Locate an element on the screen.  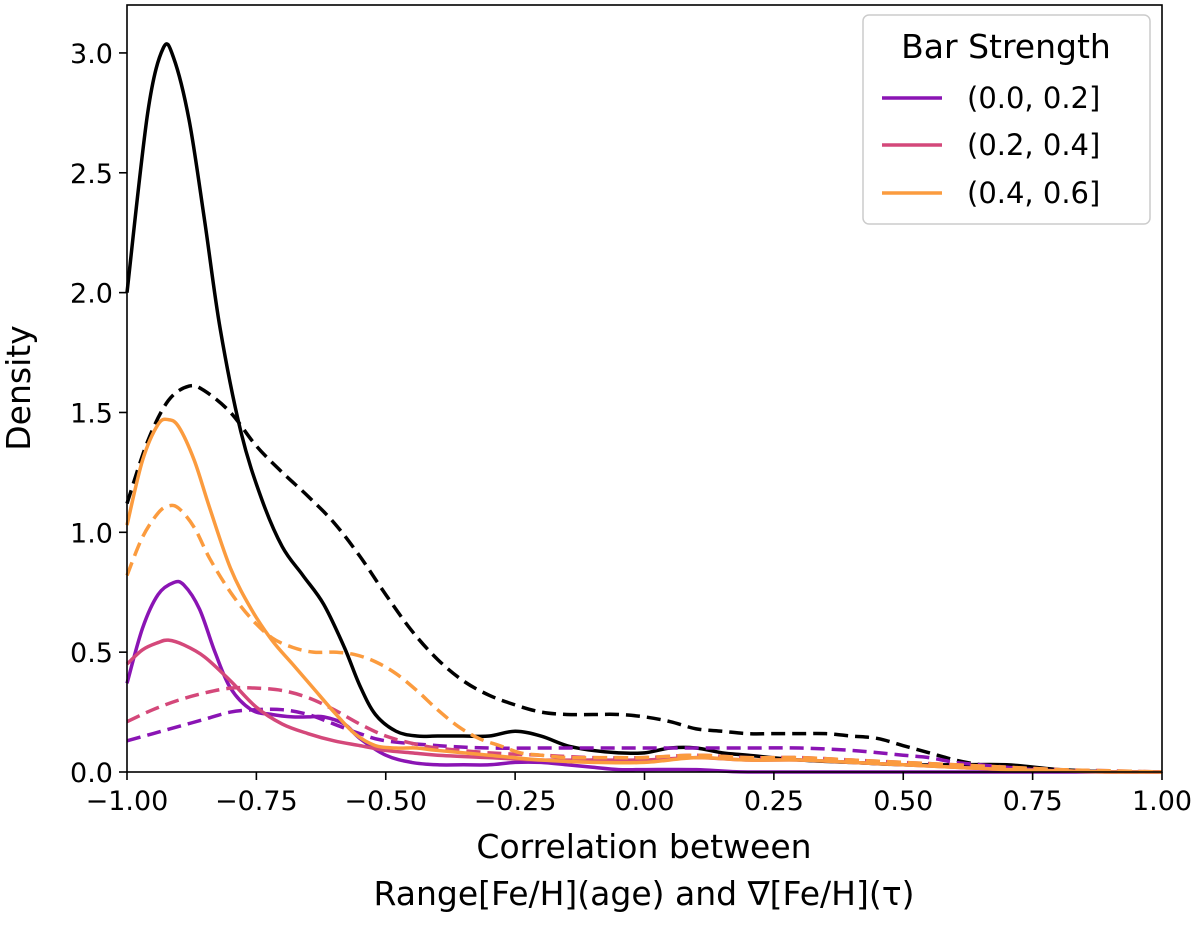
y-axis: 0.0 0.5 1.0 1.5 2.0 2.5 3.0 is located at coordinates (98, 414).